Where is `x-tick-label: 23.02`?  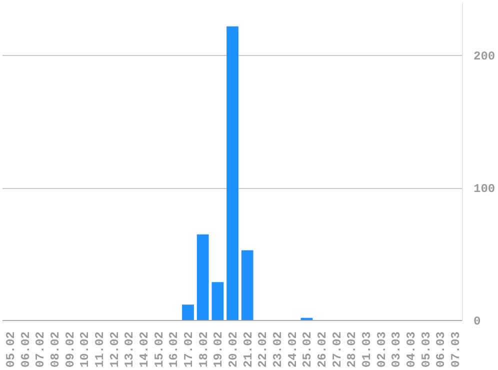 x-tick-label: 23.02 is located at coordinates (278, 349).